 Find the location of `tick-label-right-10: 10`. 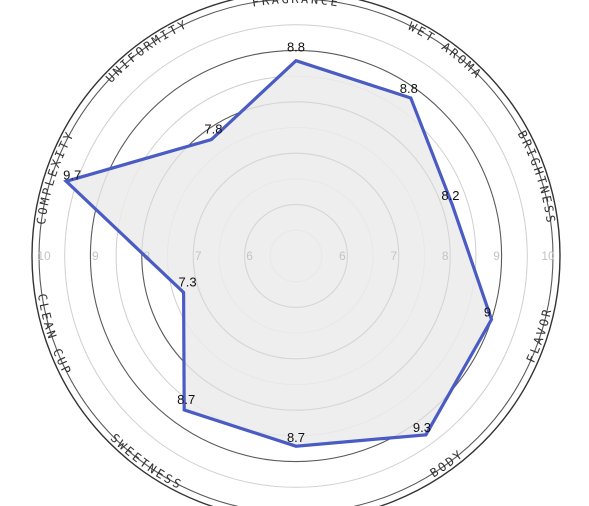

tick-label-right-10: 10 is located at coordinates (548, 256).